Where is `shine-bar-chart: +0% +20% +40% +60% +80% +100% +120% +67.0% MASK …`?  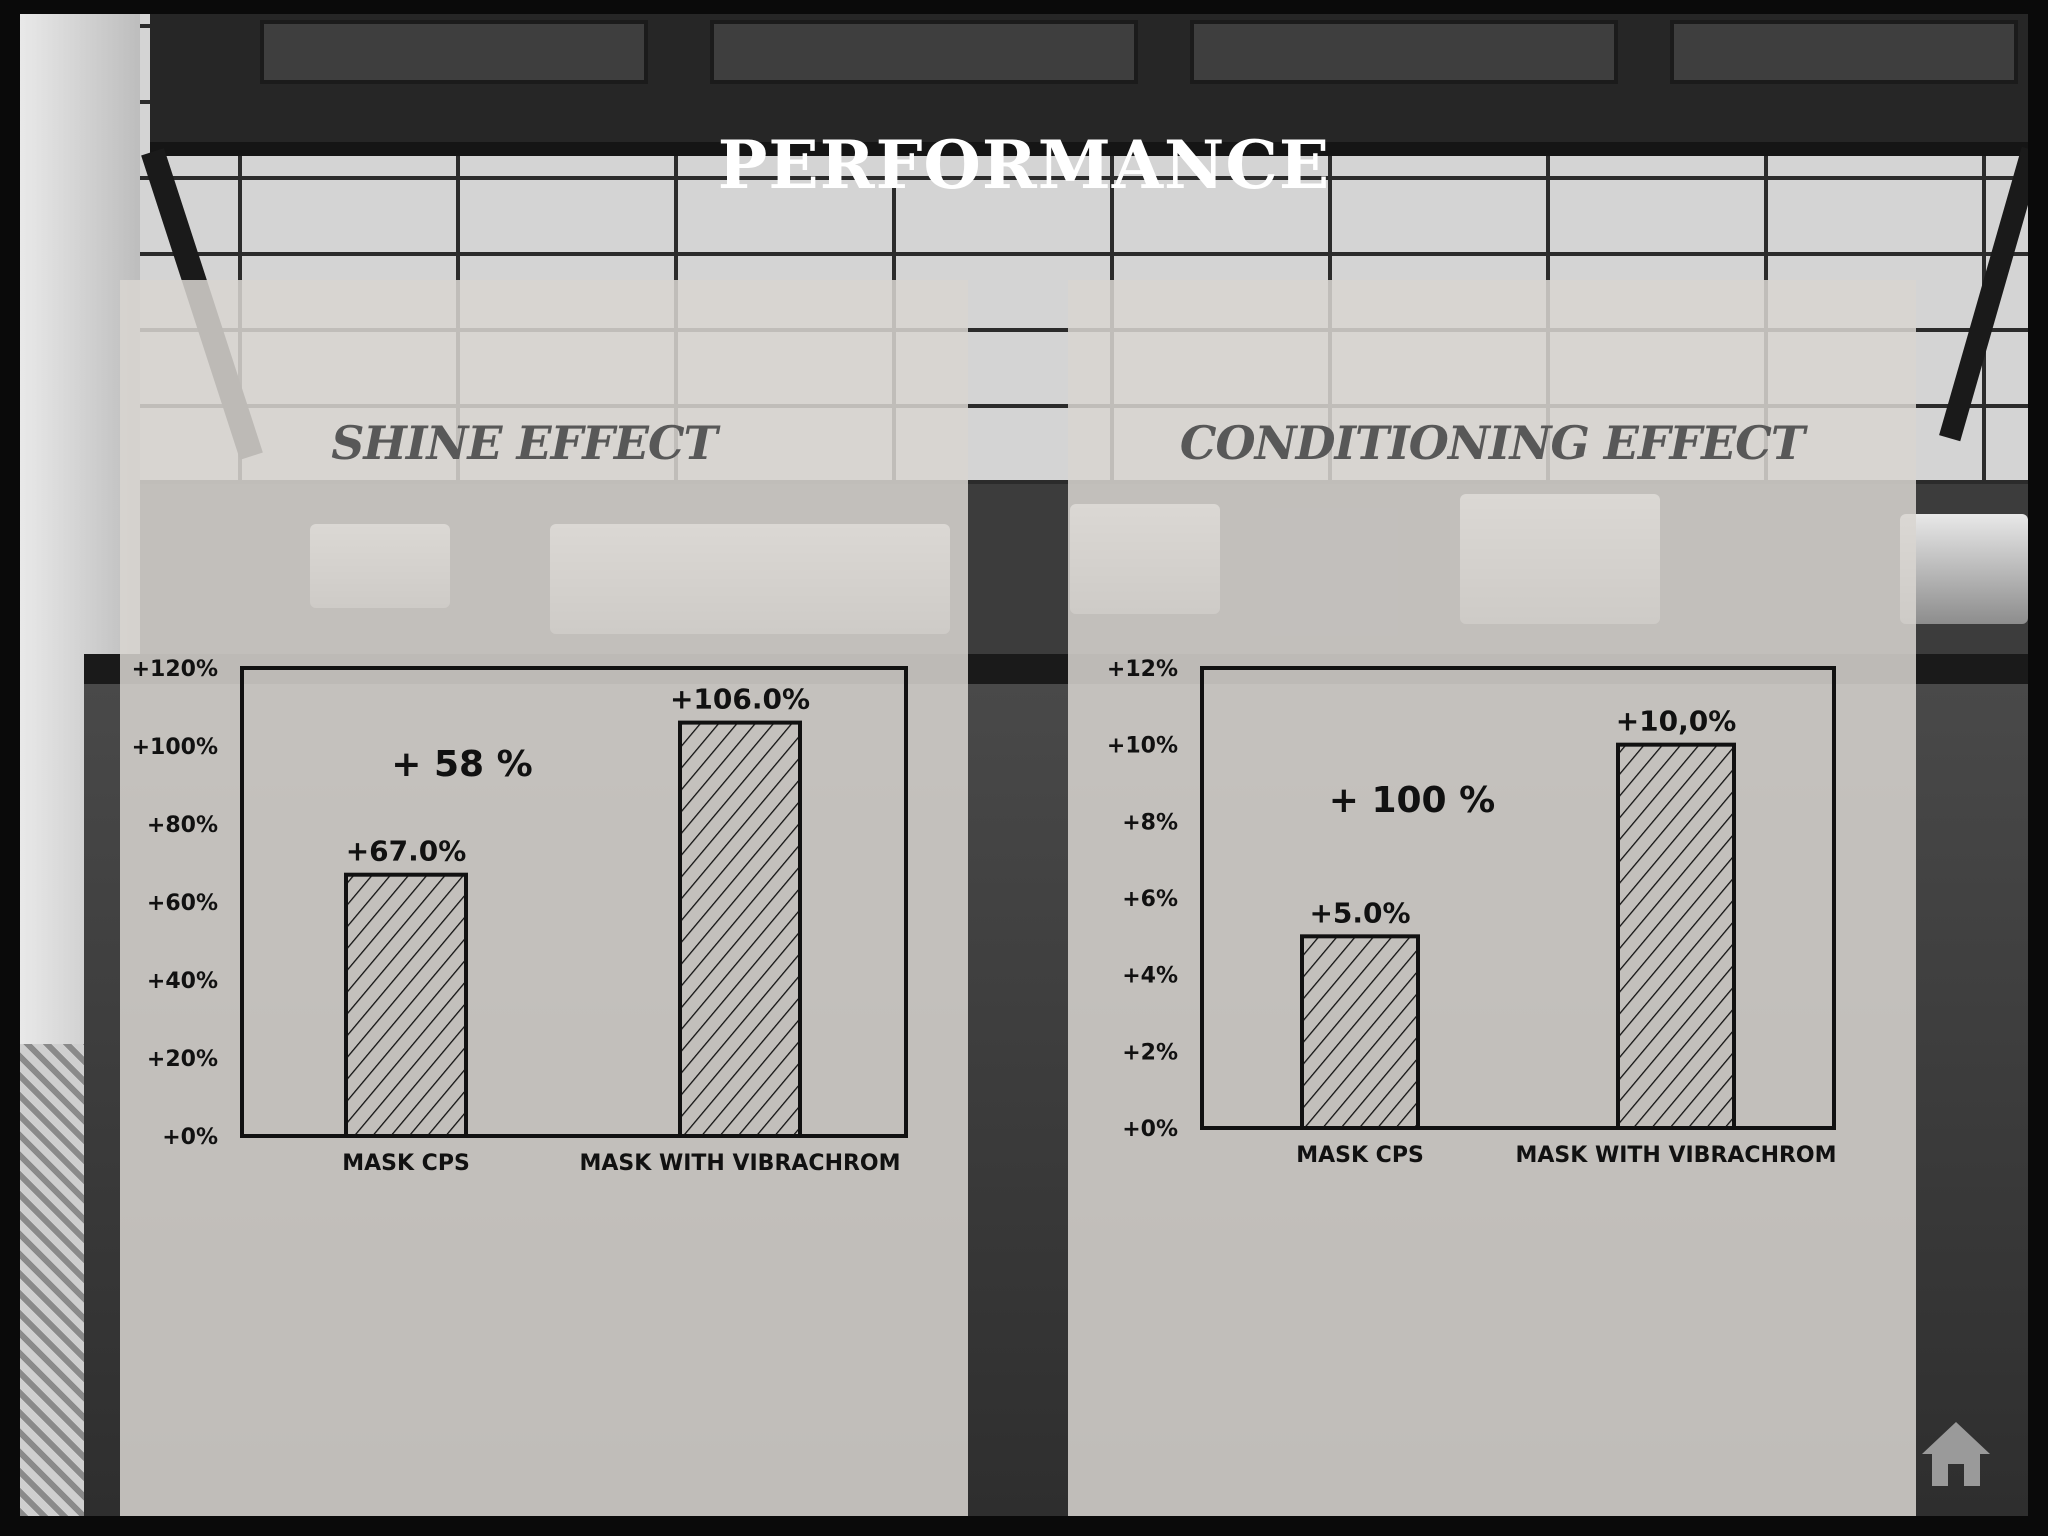
shine-bar-chart: +0% +20% +40% +60% +80% +100% +120% +67.0% MASK … is located at coordinates (520, 916).